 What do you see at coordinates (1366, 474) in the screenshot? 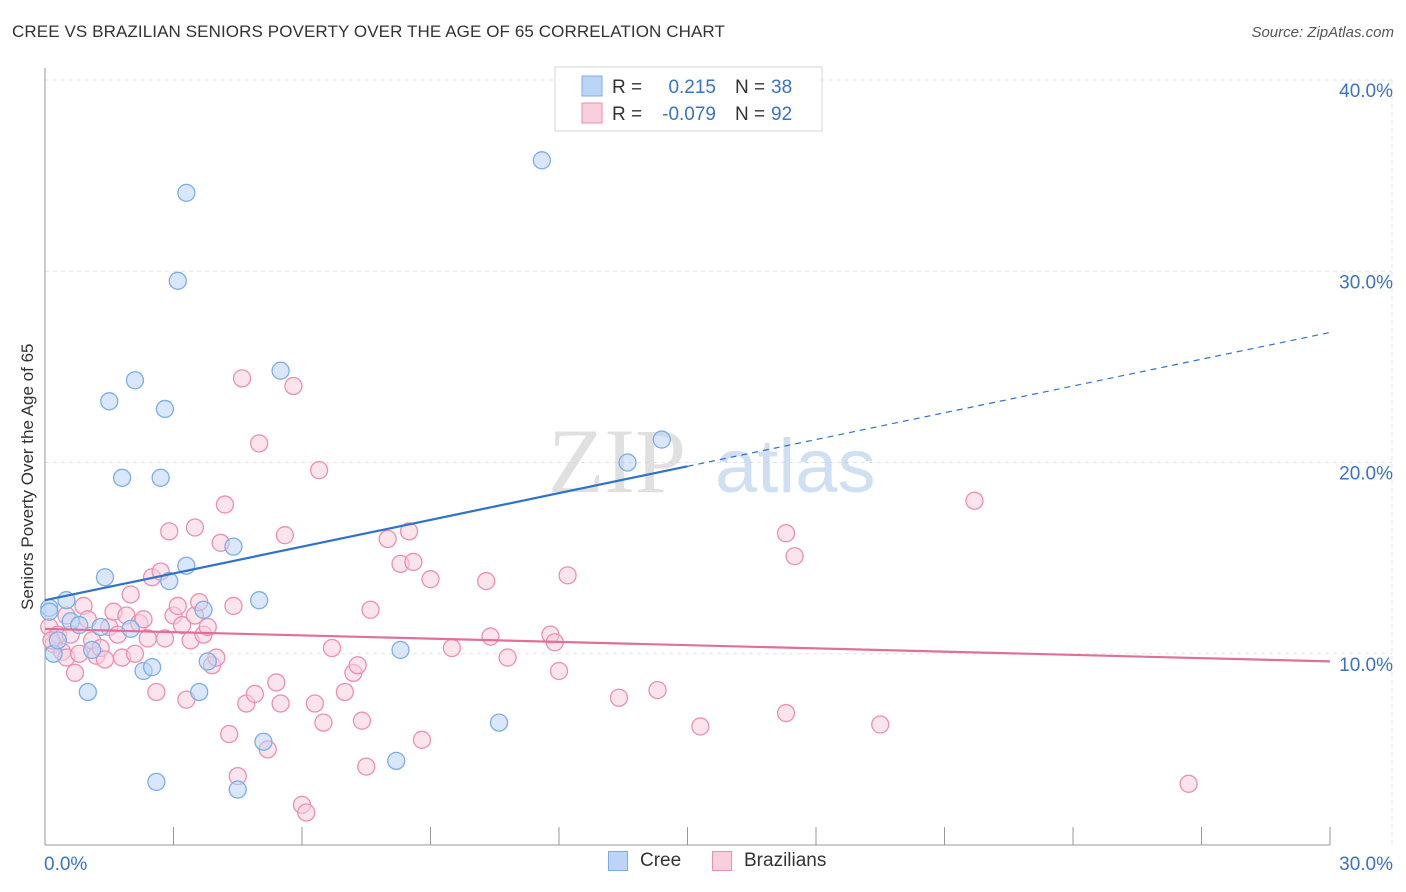
I see `y-tick-label: 20.0%` at bounding box center [1366, 474].